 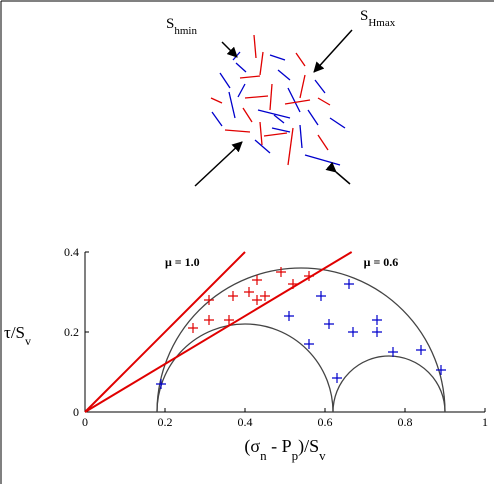 What do you see at coordinates (405, 422) in the screenshot?
I see `x-tick-label: 0.8` at bounding box center [405, 422].